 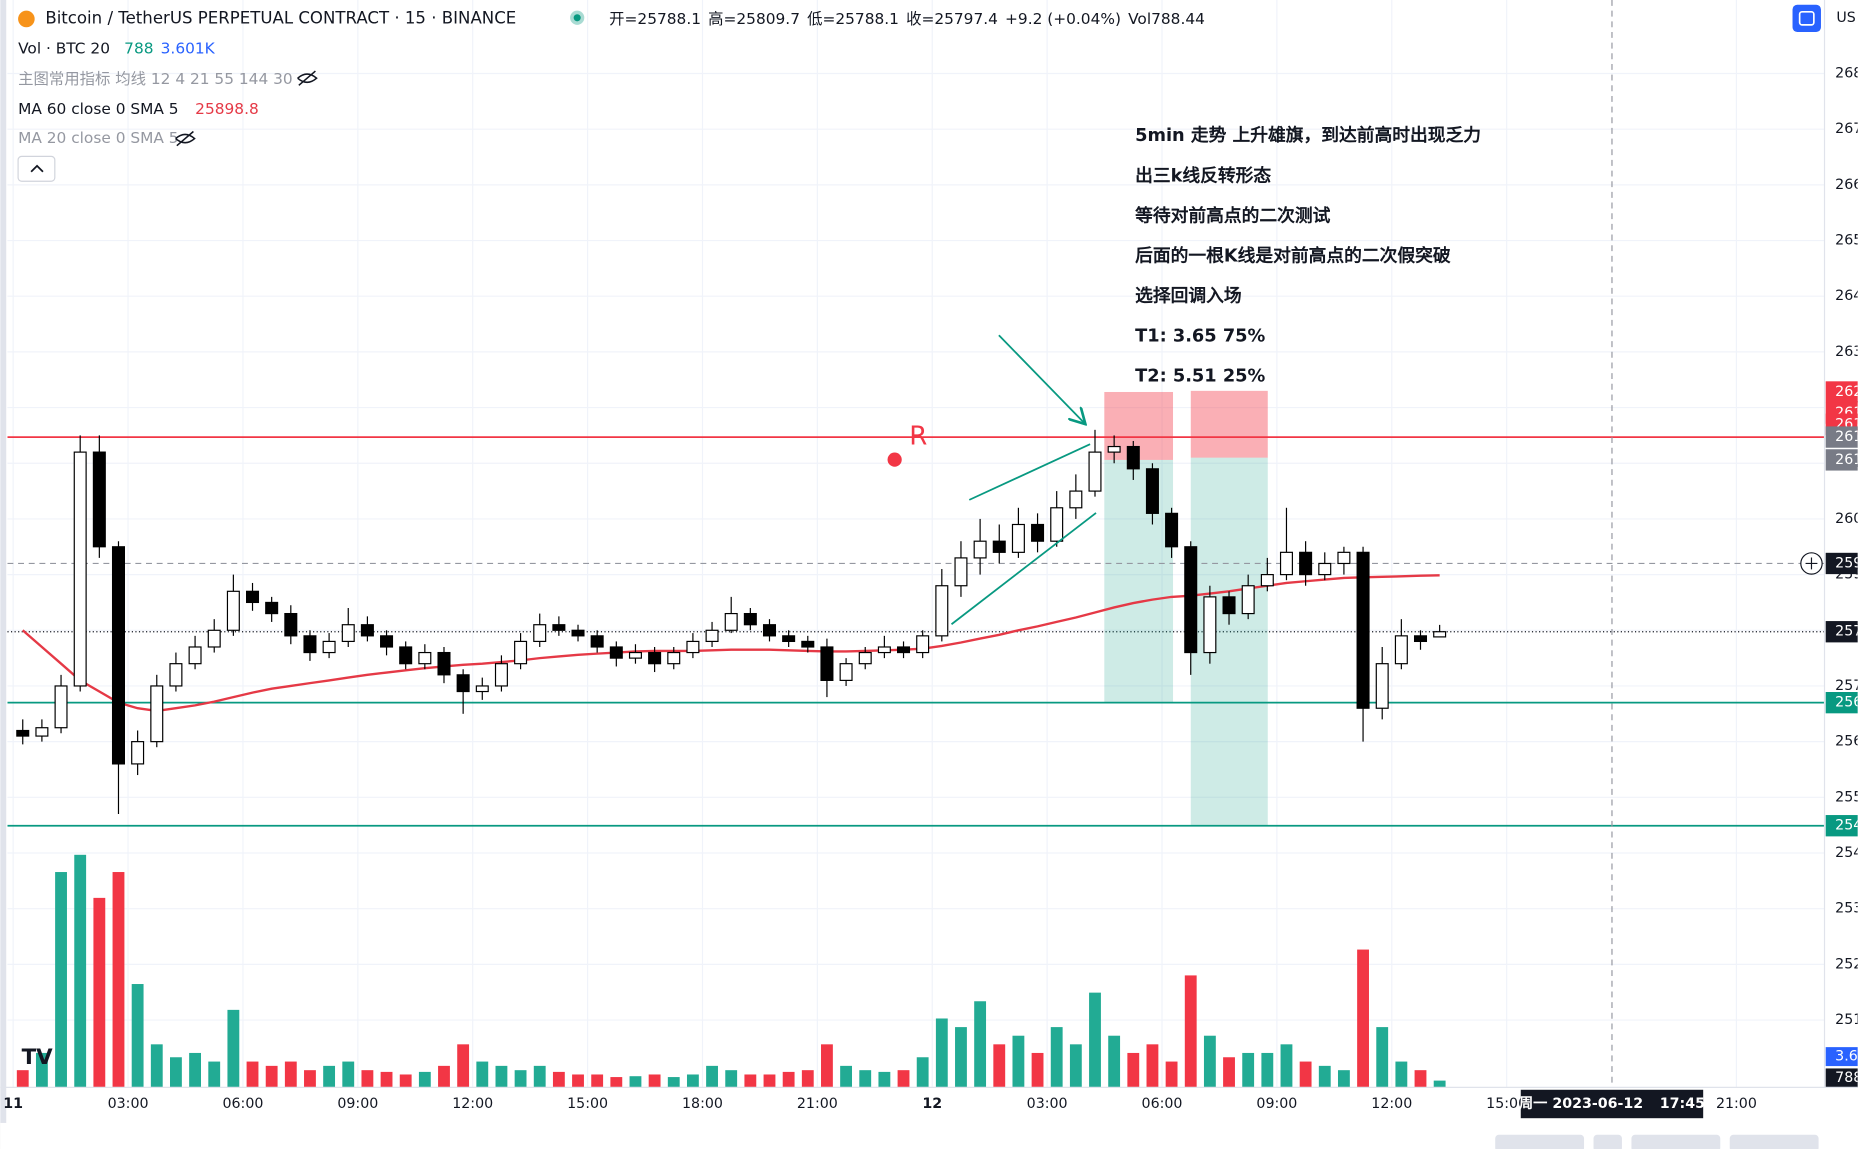 What do you see at coordinates (1846, 185) in the screenshot?
I see `y-tick-label: 26600` at bounding box center [1846, 185].